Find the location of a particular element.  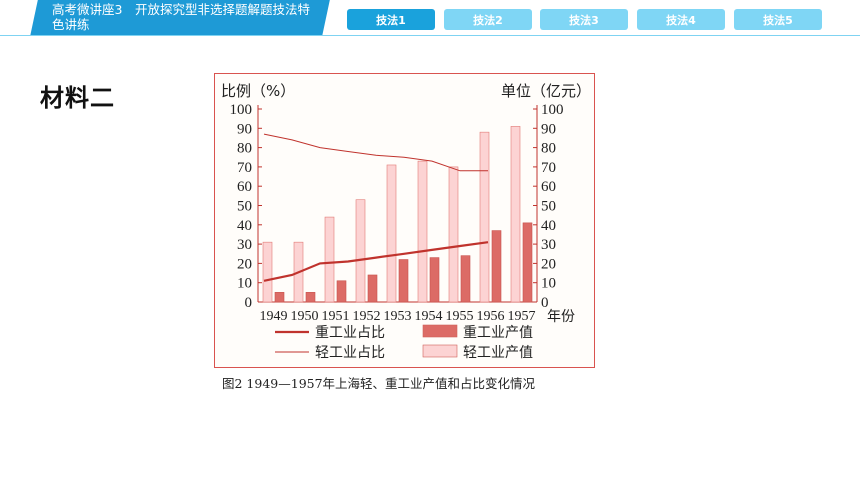

y-tick-label-left: 60 is located at coordinates (244, 187).